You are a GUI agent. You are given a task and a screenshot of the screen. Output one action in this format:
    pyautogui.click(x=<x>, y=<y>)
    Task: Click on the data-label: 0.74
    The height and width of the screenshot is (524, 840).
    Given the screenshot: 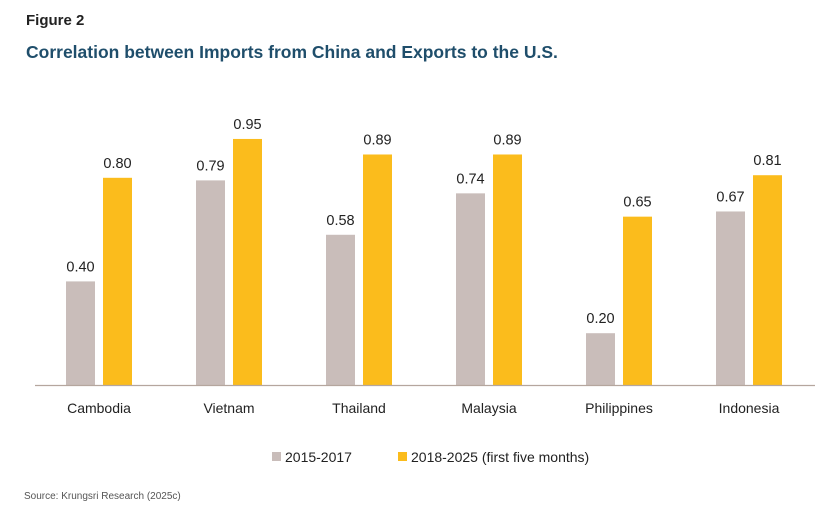 What is the action you would take?
    pyautogui.click(x=470, y=179)
    